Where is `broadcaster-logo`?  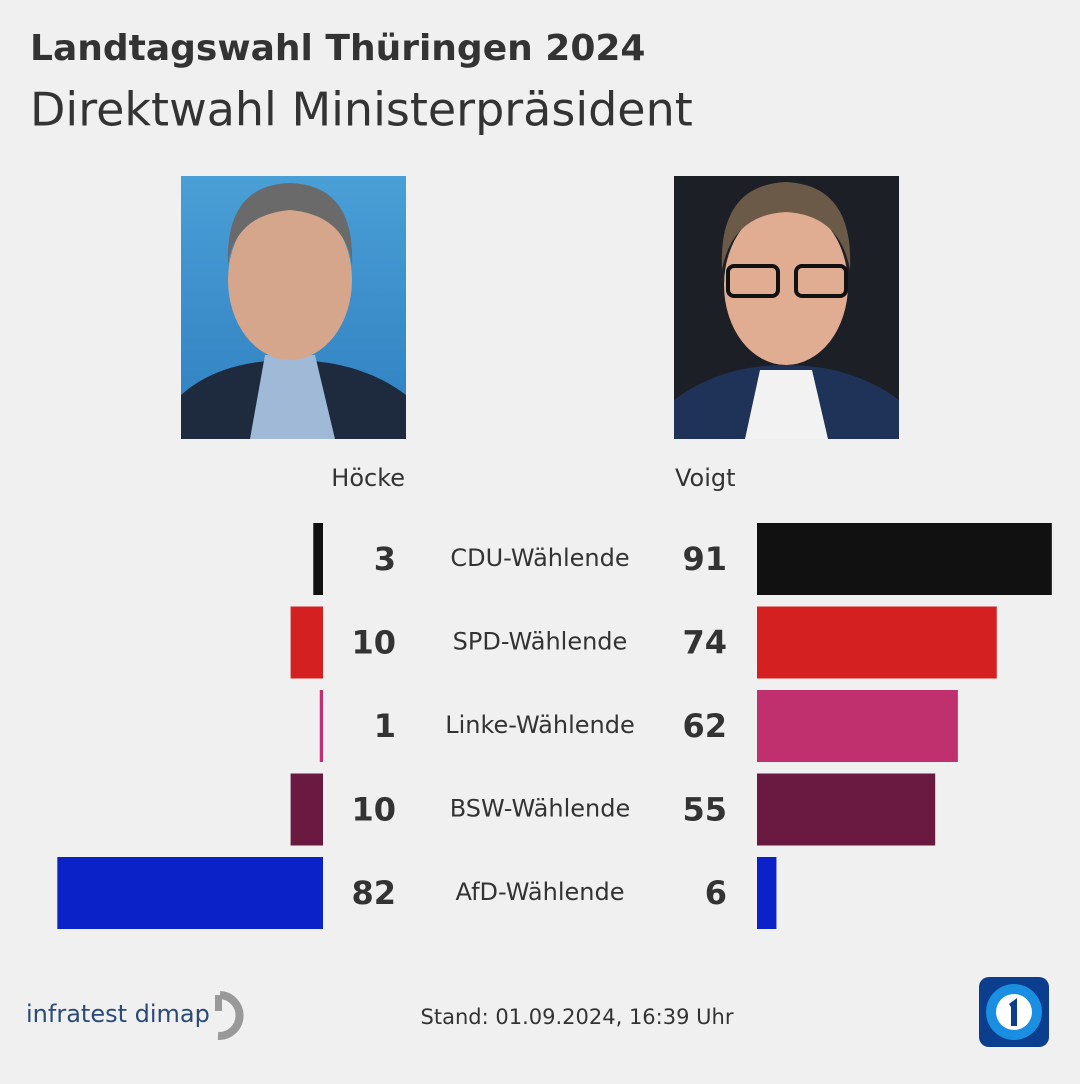
broadcaster-logo is located at coordinates (1014, 1012).